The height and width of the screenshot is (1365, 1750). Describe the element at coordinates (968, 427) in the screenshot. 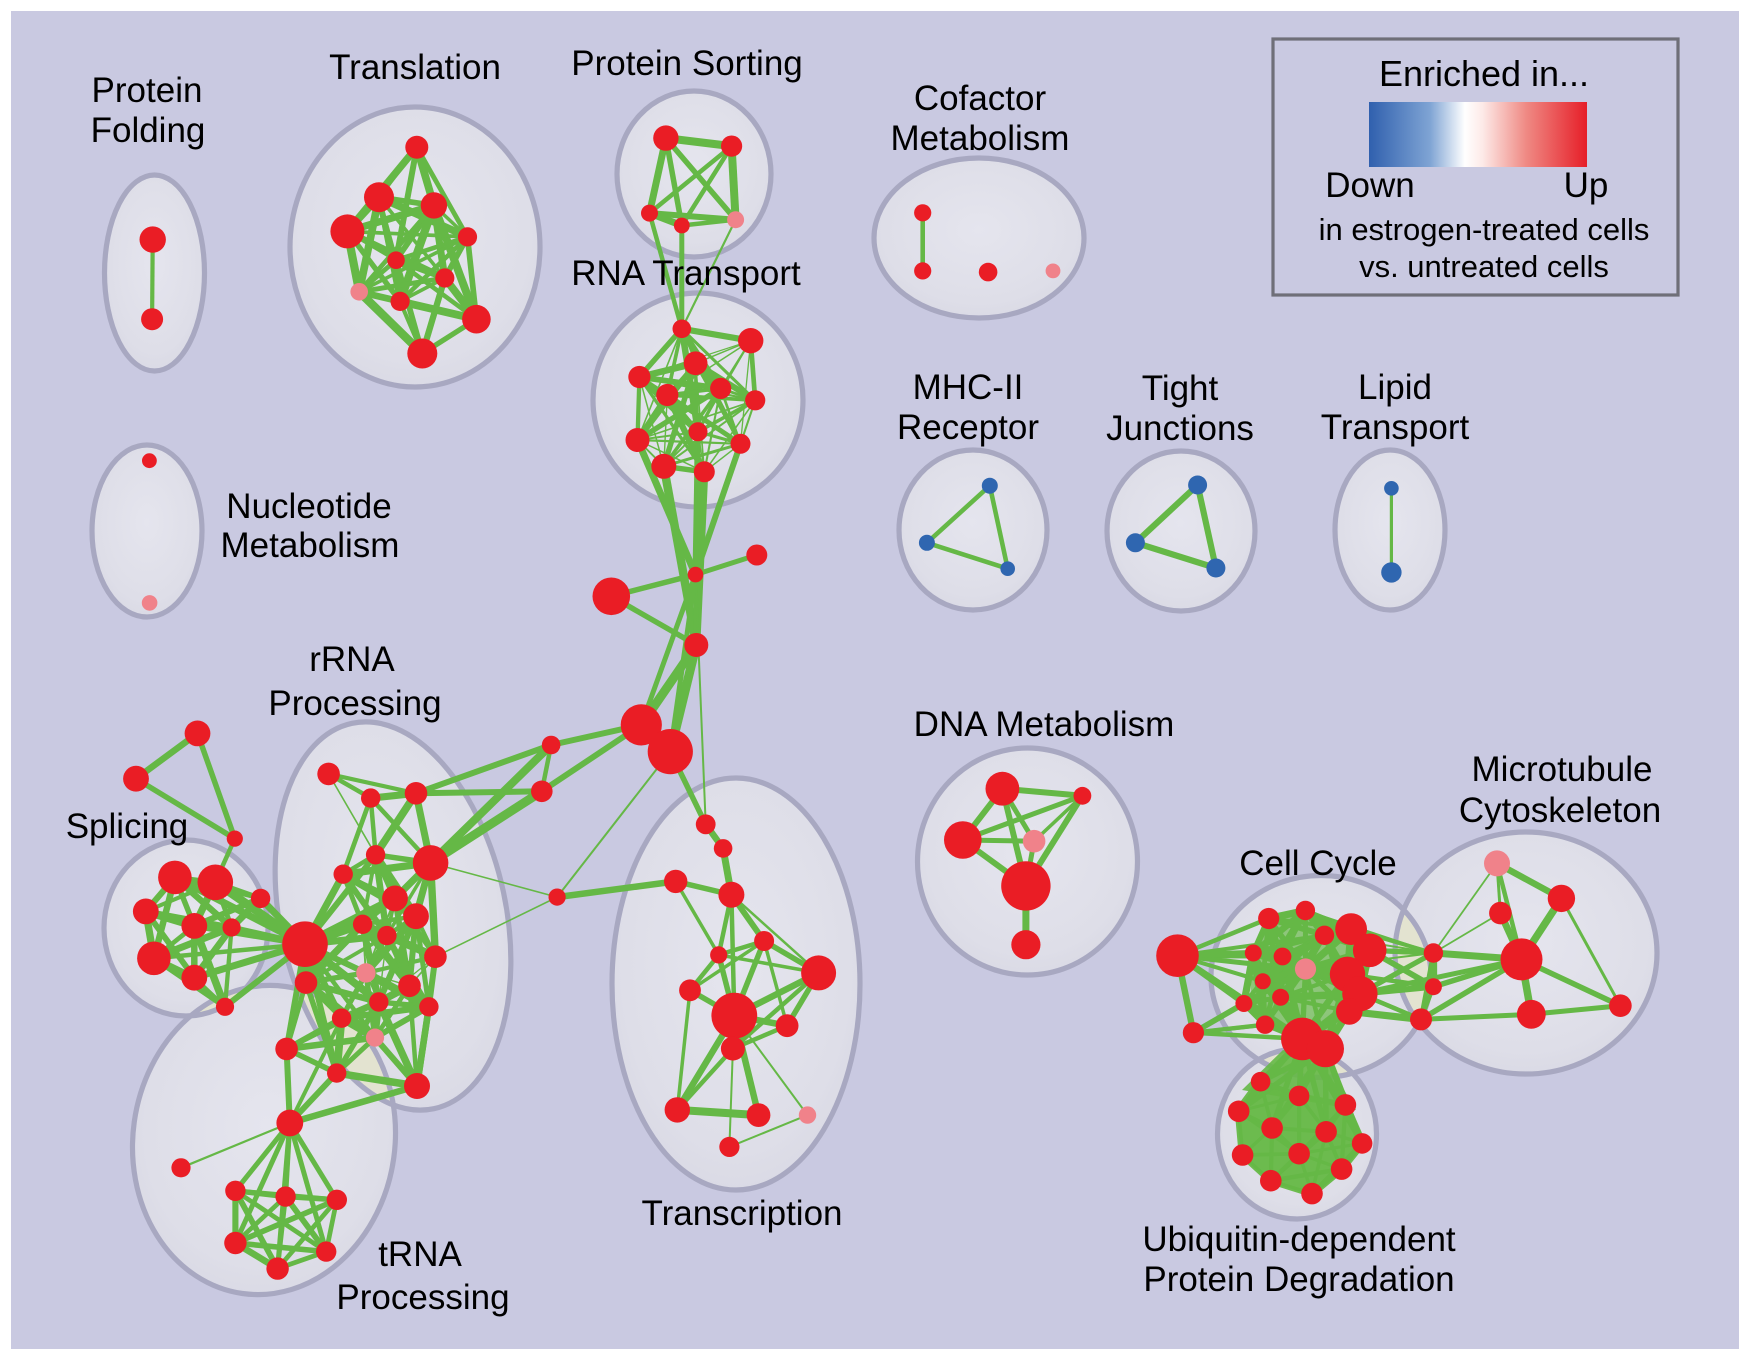

I see `svg-text: Receptor` at that location.